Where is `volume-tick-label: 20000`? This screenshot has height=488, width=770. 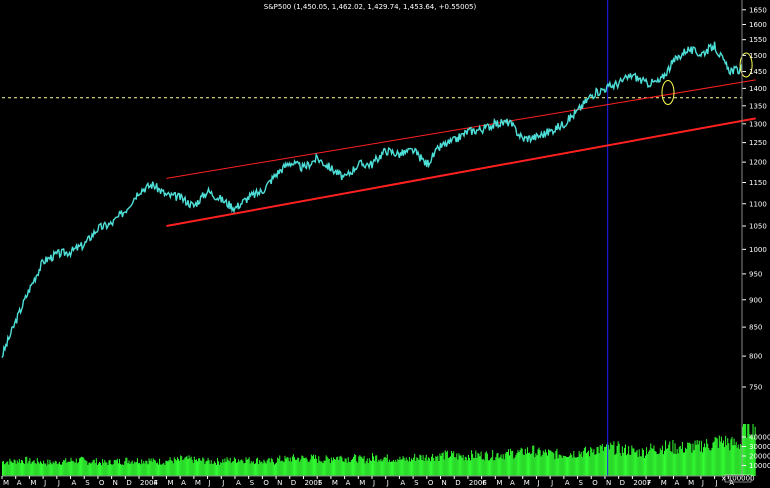 volume-tick-label: 20000 is located at coordinates (759, 457).